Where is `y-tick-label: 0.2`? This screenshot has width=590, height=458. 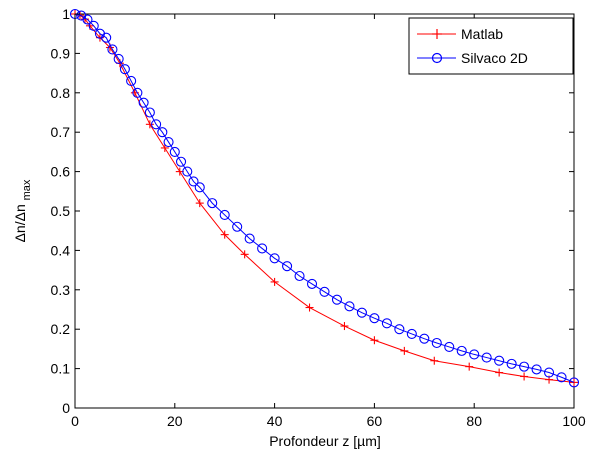 y-tick-label: 0.2 is located at coordinates (61, 329).